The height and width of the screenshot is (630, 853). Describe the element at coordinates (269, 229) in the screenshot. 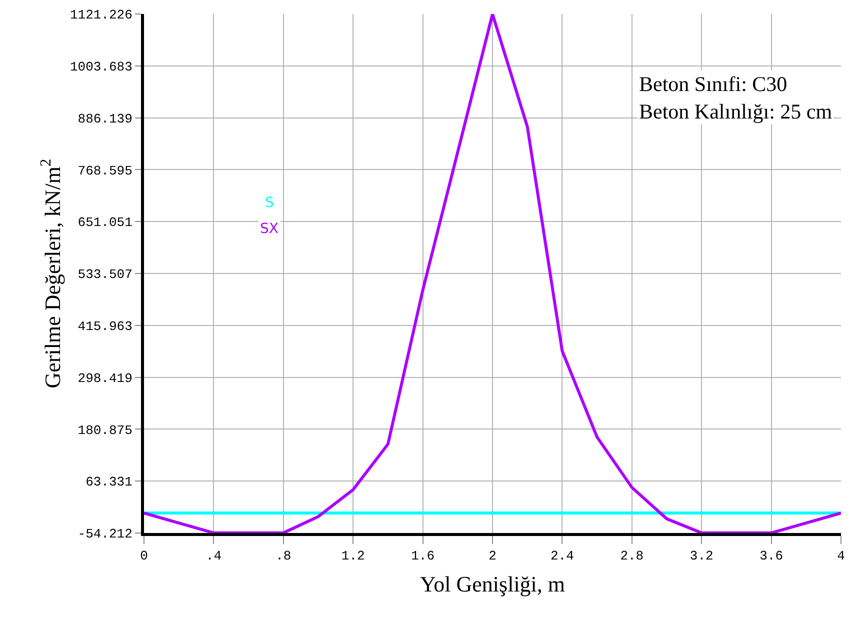

I see `text: SX` at that location.